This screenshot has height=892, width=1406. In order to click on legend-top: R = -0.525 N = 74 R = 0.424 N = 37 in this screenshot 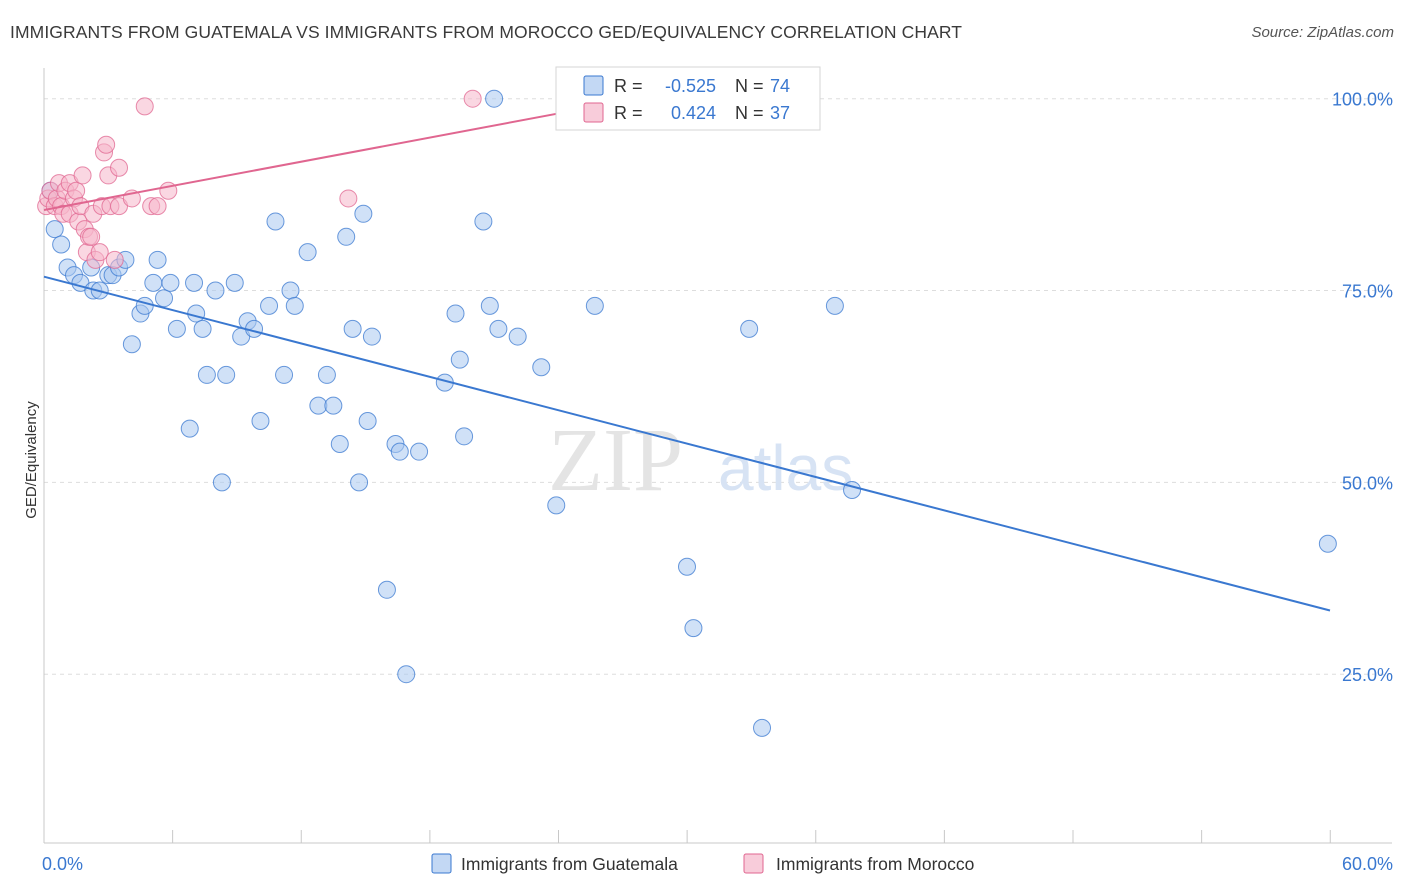, I will do `click(688, 98)`.